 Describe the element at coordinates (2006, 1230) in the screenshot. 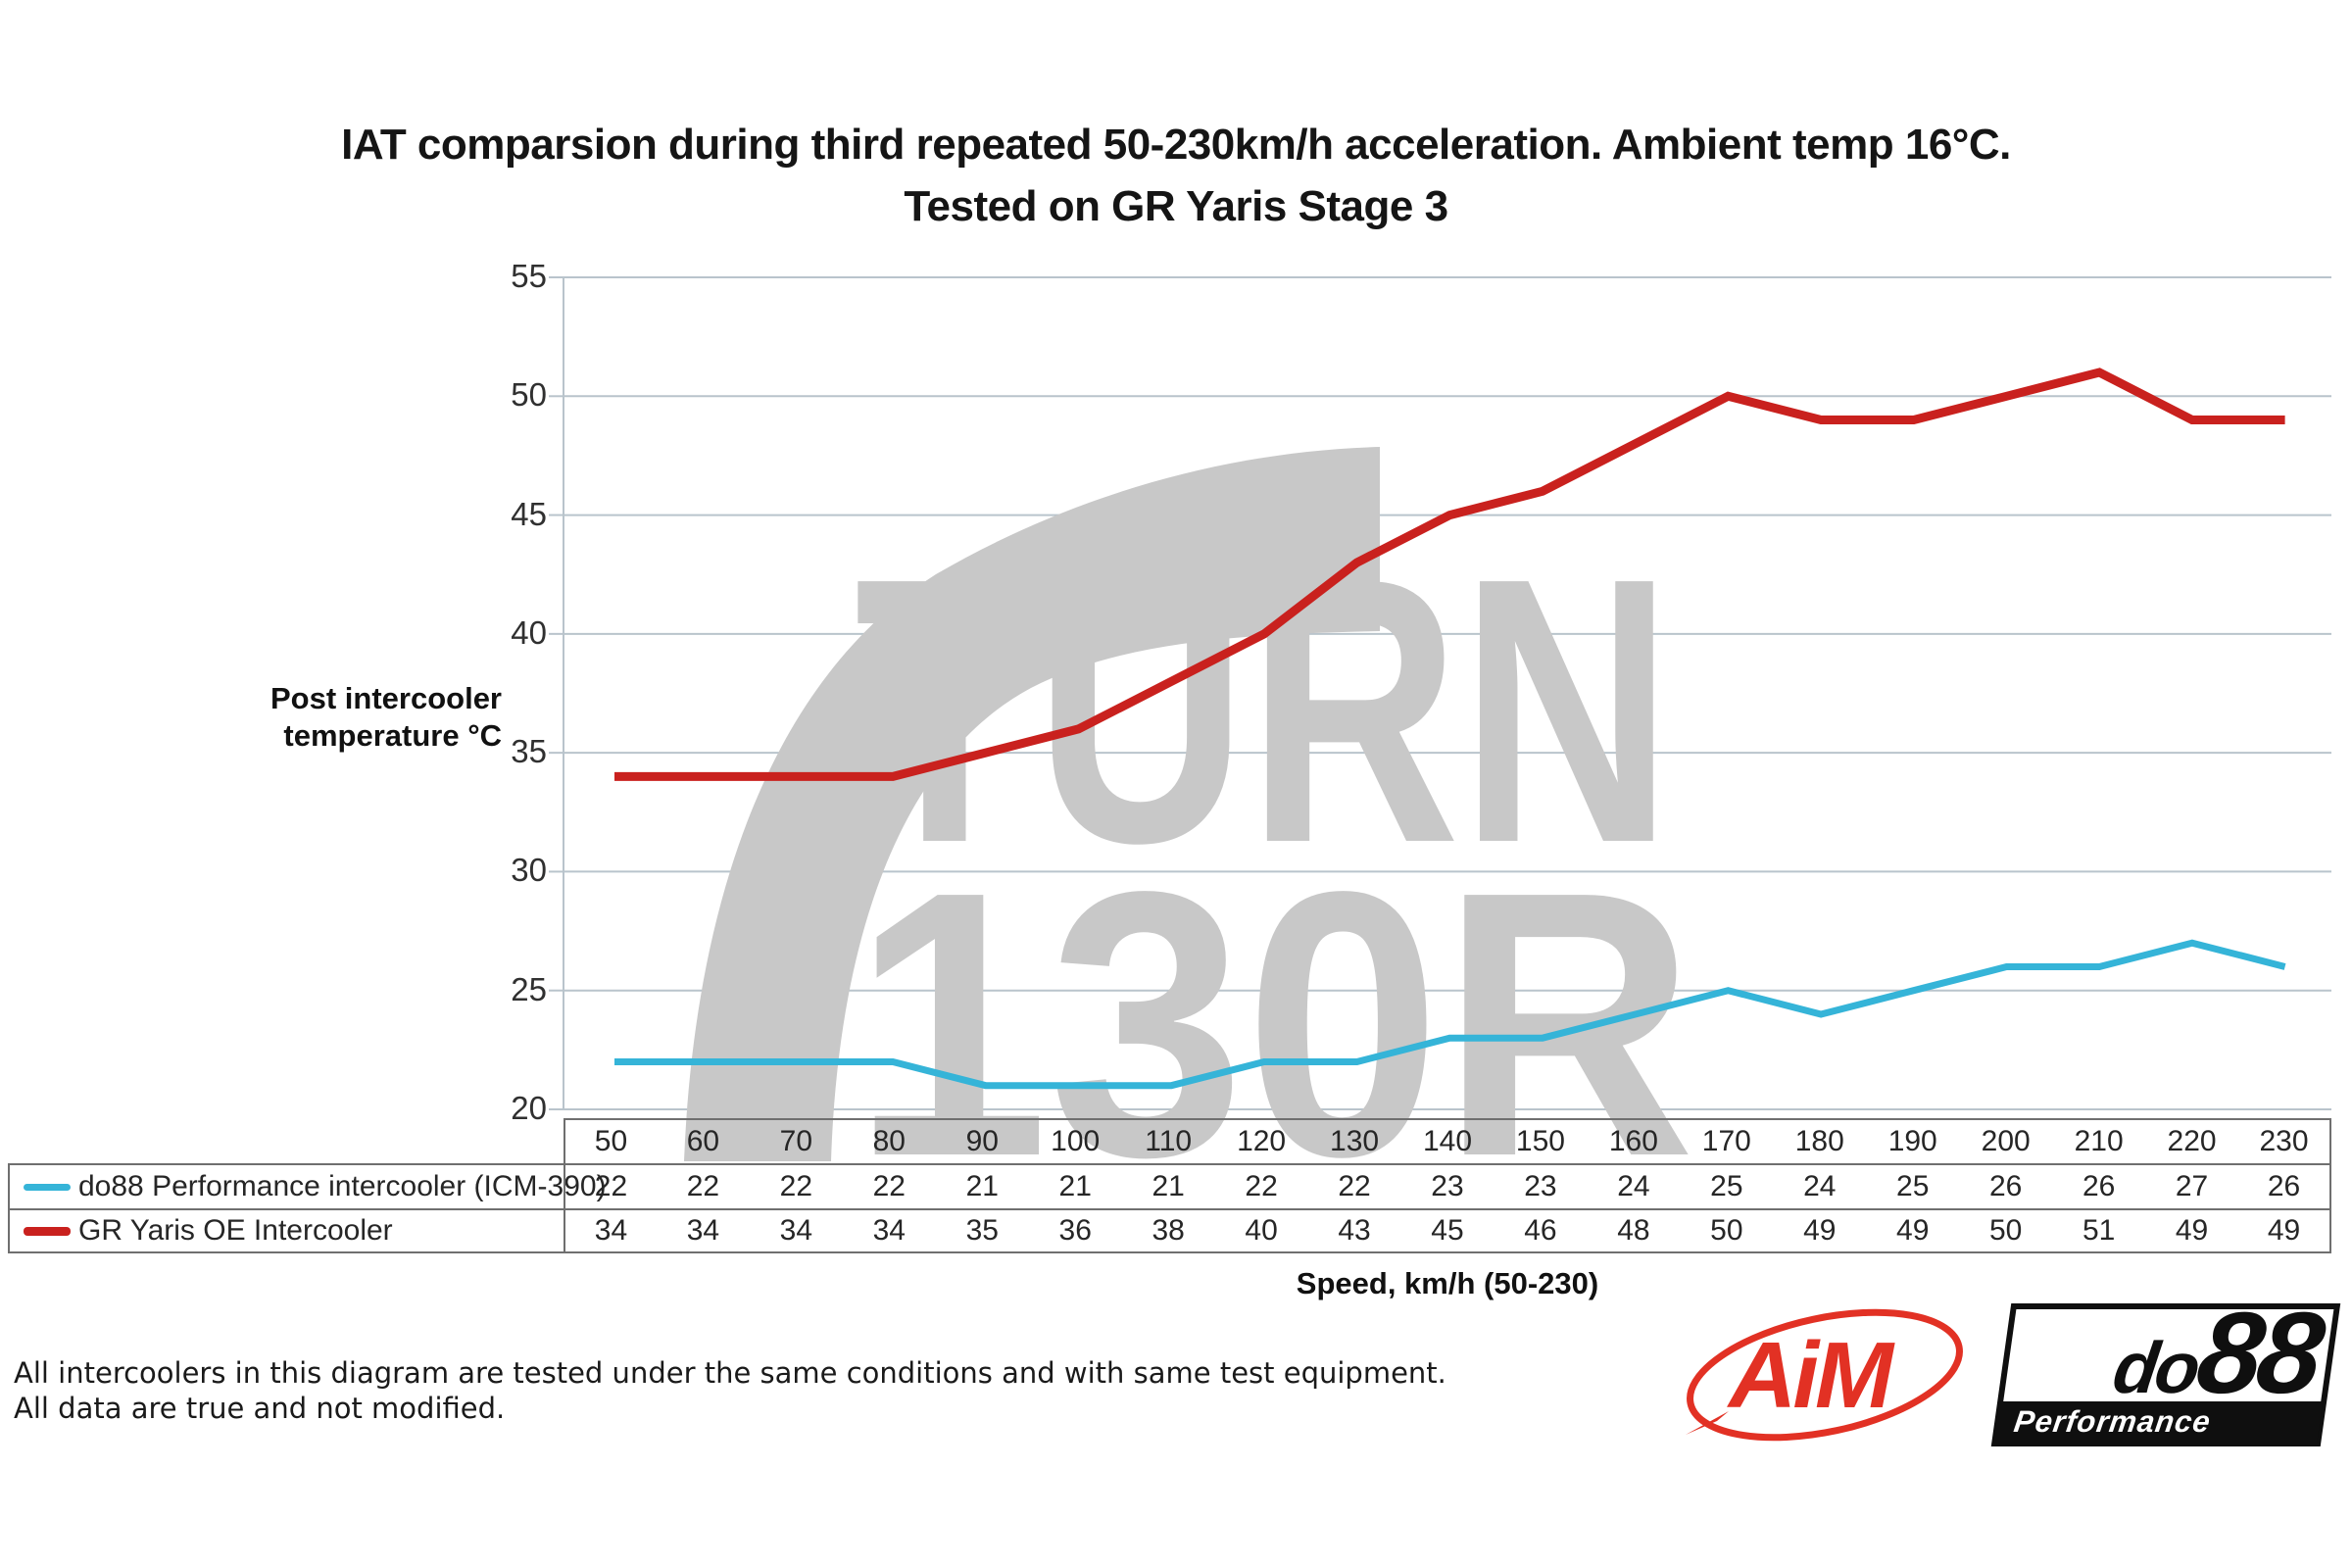

I see `value-cell-1-200: 50` at that location.